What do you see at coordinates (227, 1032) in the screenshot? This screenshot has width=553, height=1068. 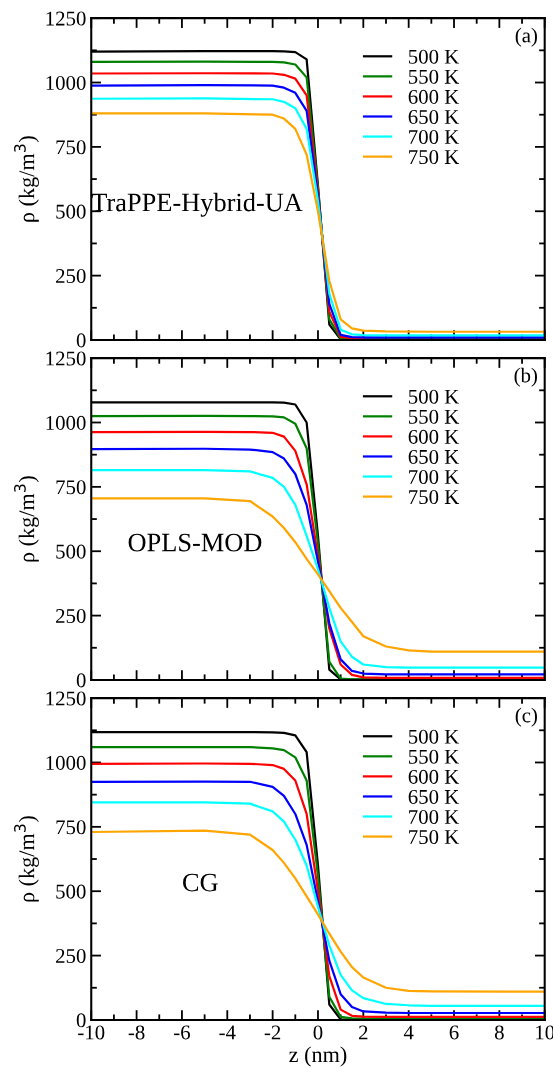 I see `x-tick-label: -4` at bounding box center [227, 1032].